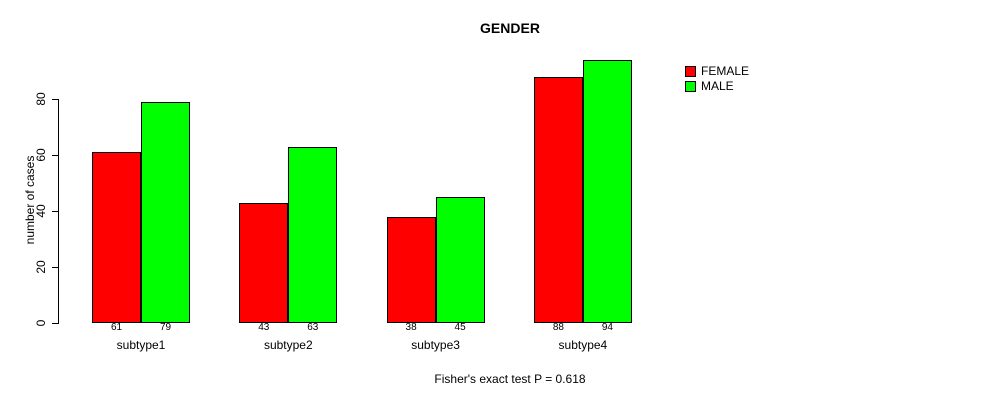 This screenshot has height=400, width=990. What do you see at coordinates (264, 263) in the screenshot?
I see `bar-female-subtype2` at bounding box center [264, 263].